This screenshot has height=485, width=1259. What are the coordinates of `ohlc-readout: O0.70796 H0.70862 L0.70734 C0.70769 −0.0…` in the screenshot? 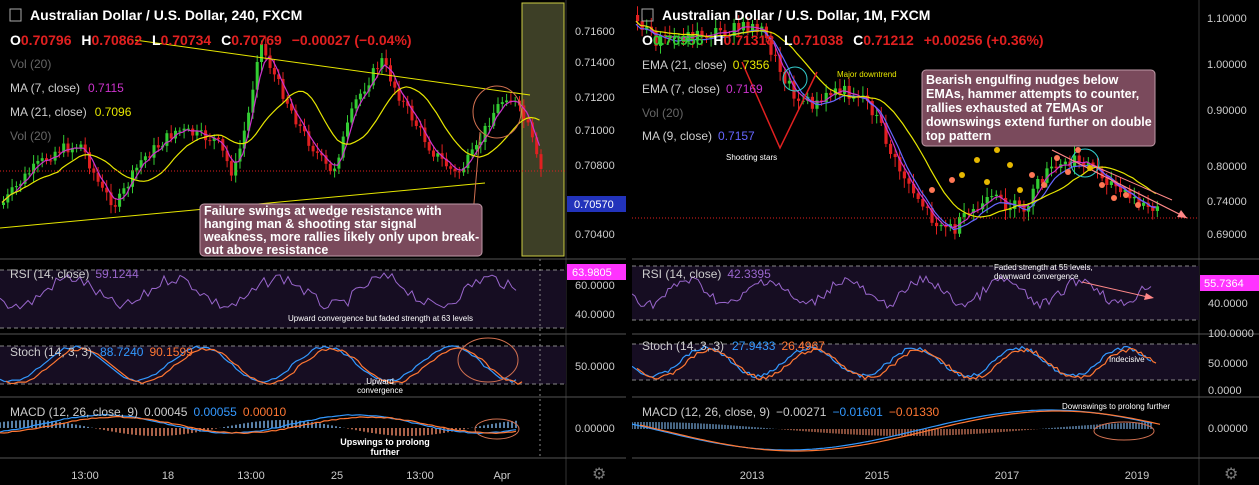 It's located at (211, 40).